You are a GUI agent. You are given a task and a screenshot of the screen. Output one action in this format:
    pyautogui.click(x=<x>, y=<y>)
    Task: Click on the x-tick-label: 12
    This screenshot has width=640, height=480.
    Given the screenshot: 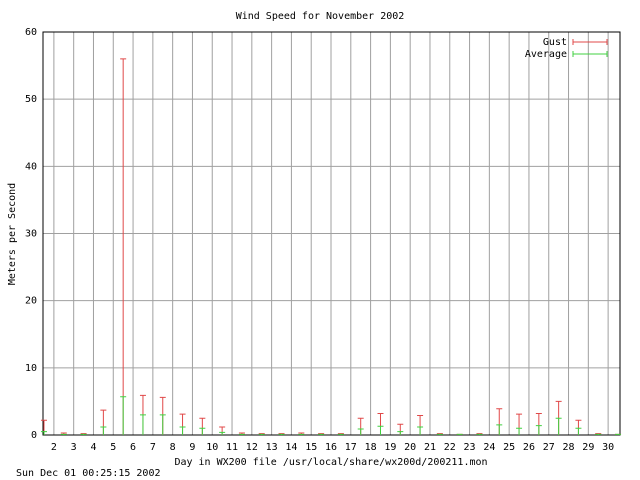 What is the action you would take?
    pyautogui.click(x=252, y=447)
    